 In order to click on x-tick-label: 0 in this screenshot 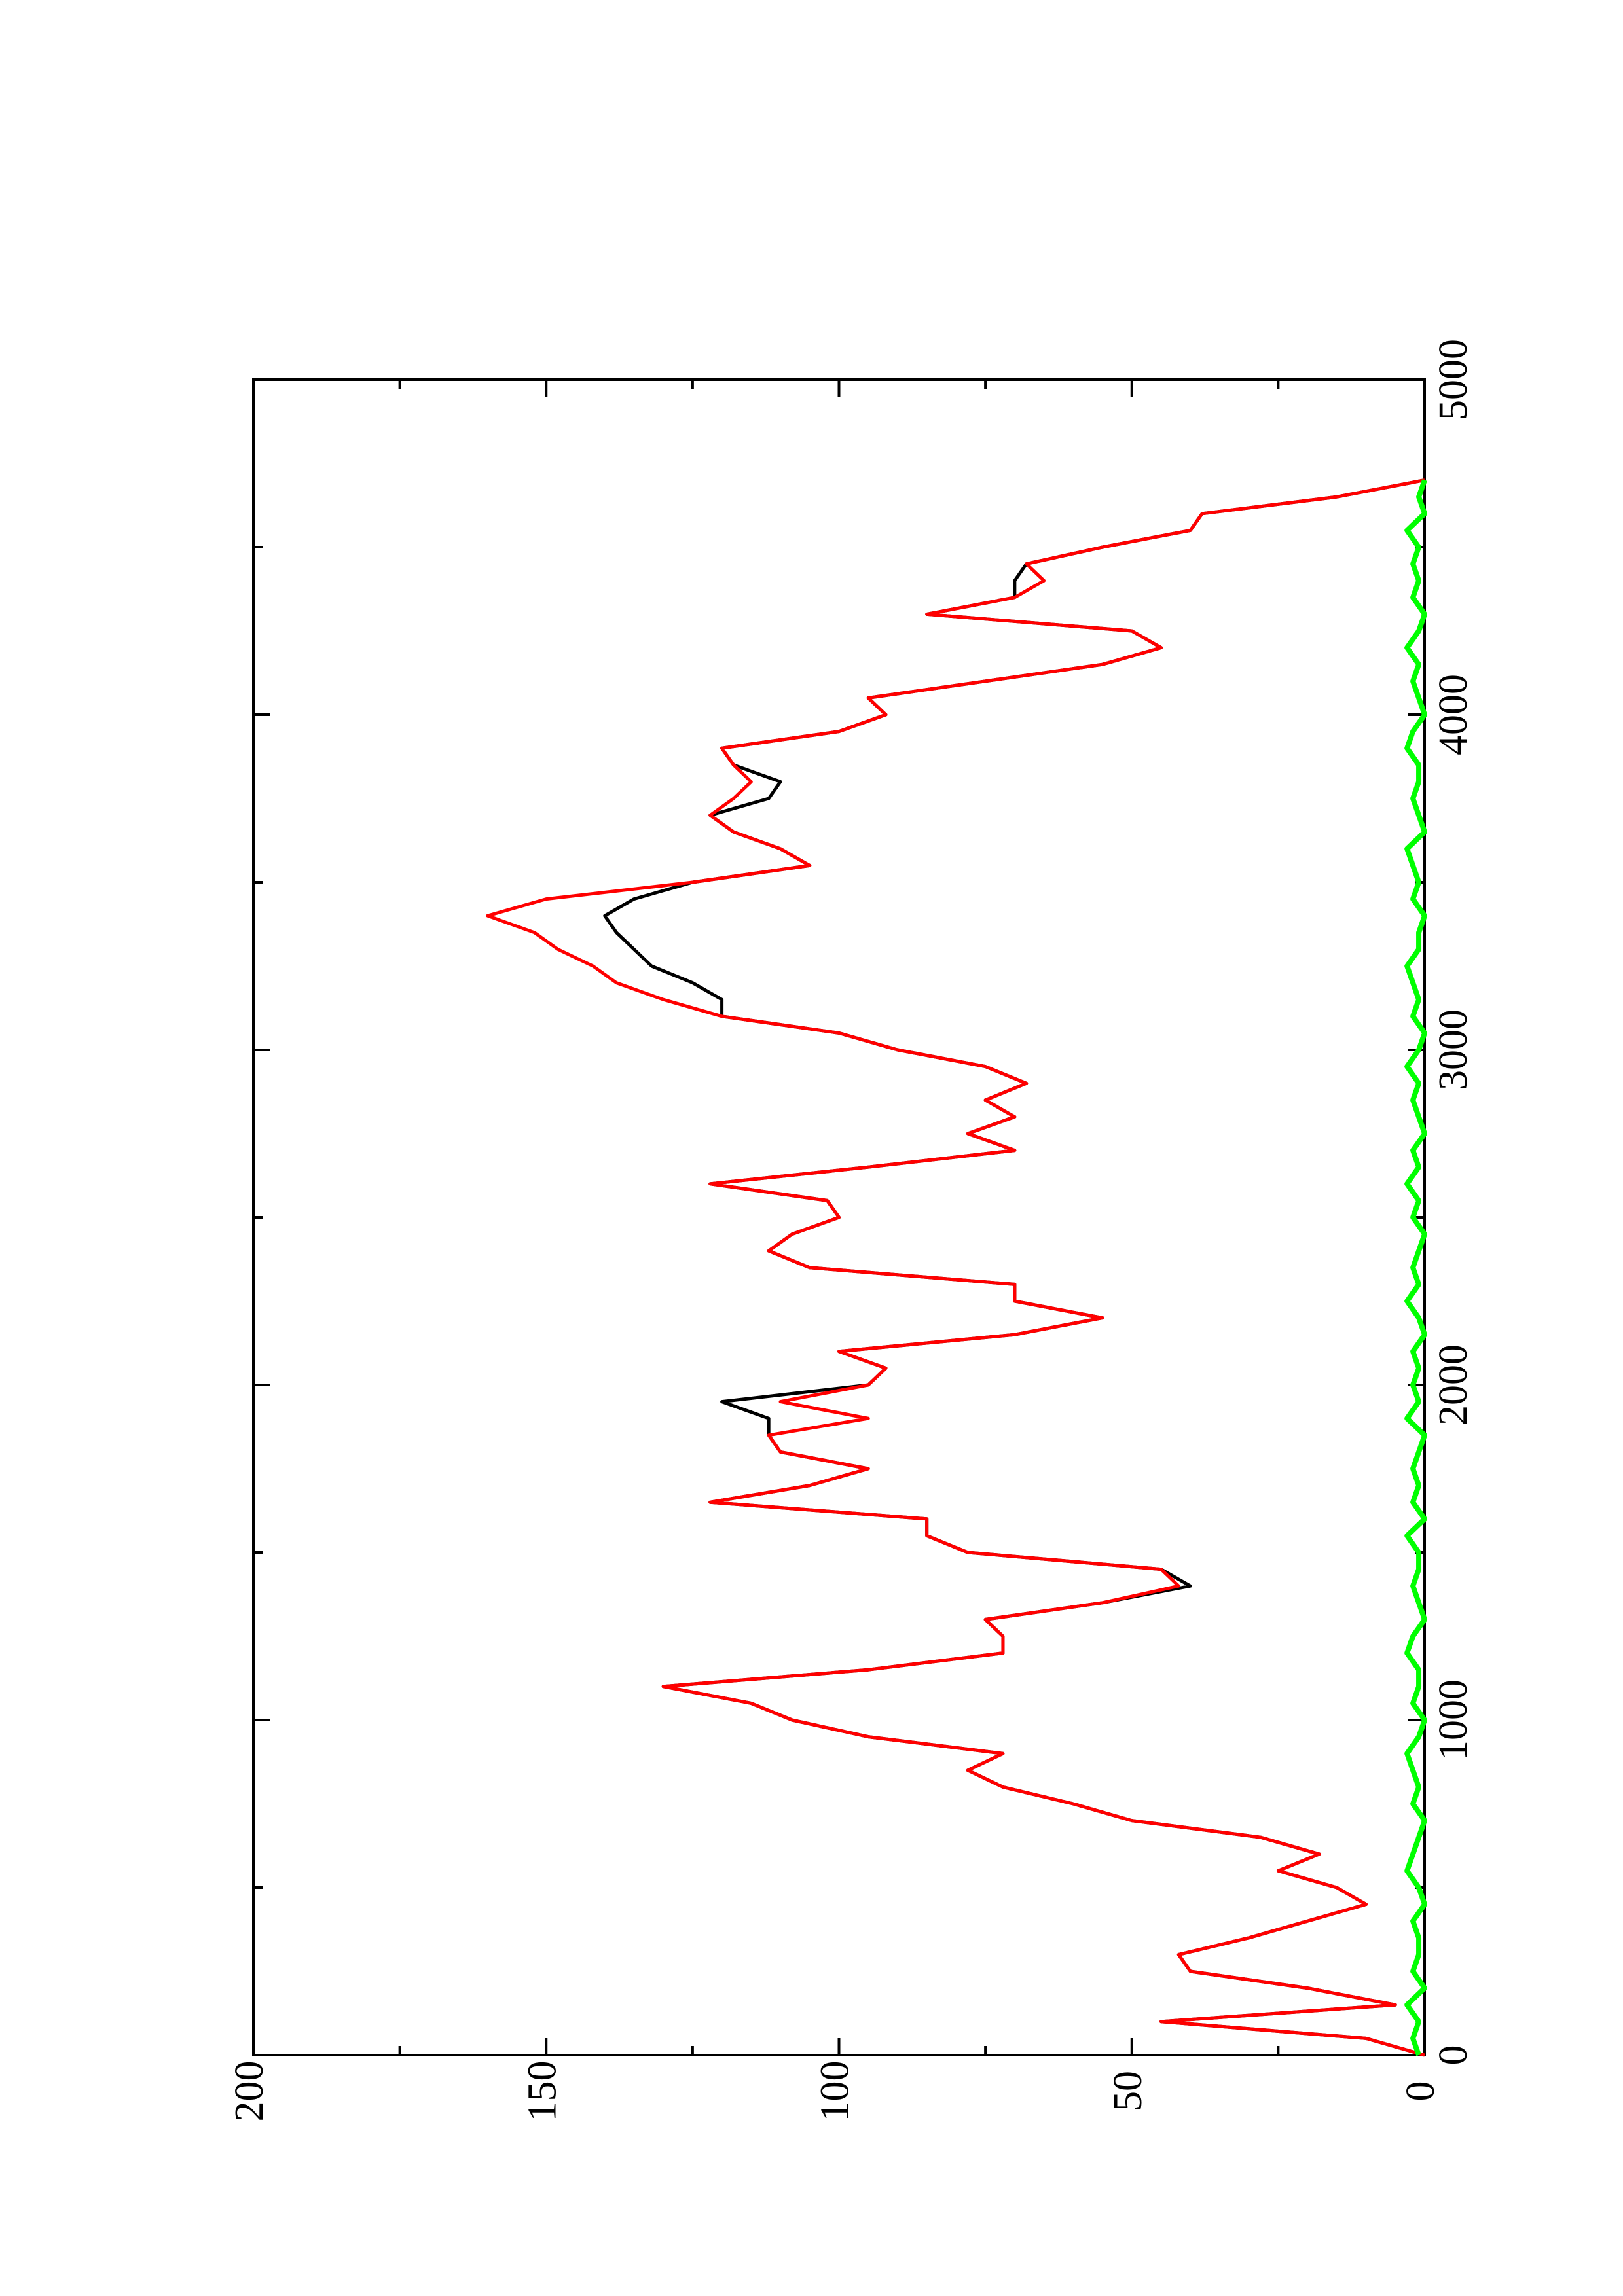, I will do `click(1453, 2055)`.